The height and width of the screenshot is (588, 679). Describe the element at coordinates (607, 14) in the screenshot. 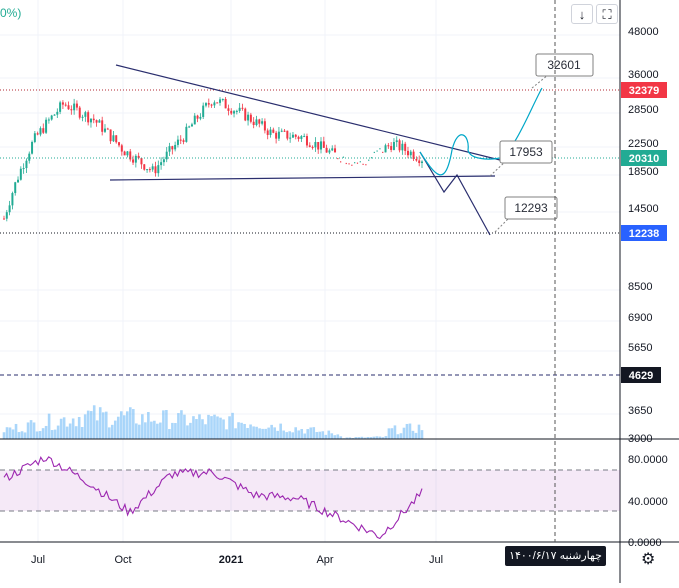

I see `fullscreen-button: ⛶` at that location.